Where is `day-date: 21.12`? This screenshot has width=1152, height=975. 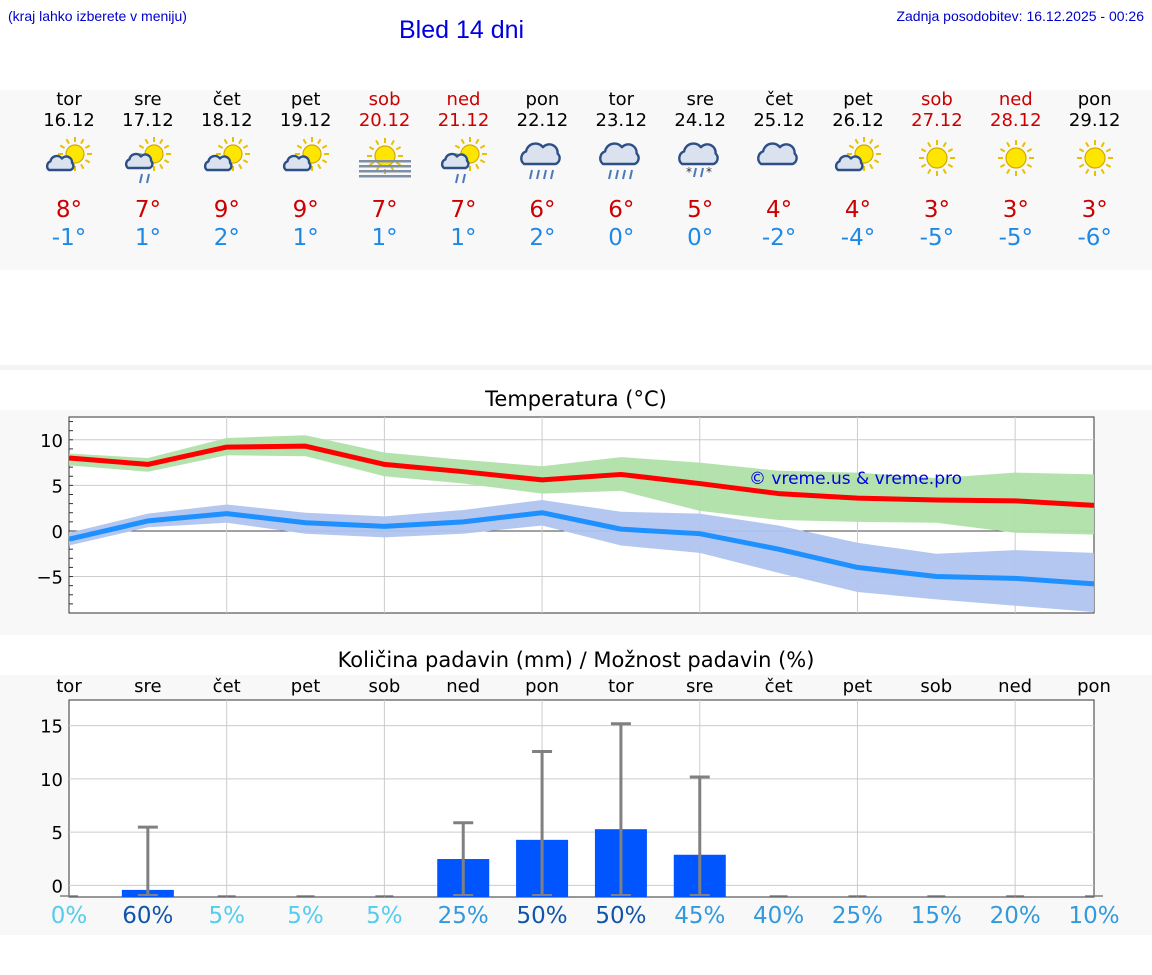 day-date: 21.12 is located at coordinates (463, 120).